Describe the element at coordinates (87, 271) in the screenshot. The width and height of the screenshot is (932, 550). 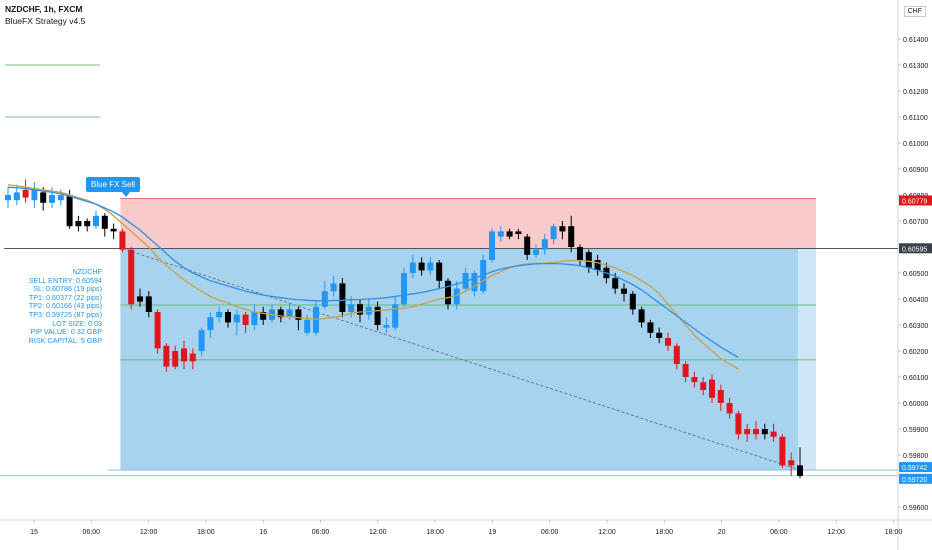
I see `trade-info-line: NZDCHF` at that location.